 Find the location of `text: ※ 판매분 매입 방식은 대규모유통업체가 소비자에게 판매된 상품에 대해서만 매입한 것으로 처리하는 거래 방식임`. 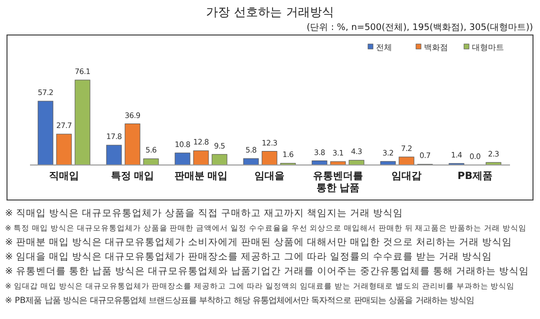

text: ※ 판매분 매입 방식은 대규모유통업체가 소비자에게 판매된 상품에 대해서만 매입한 것으로 처리하는 거래 방식임 is located at coordinates (258, 242).